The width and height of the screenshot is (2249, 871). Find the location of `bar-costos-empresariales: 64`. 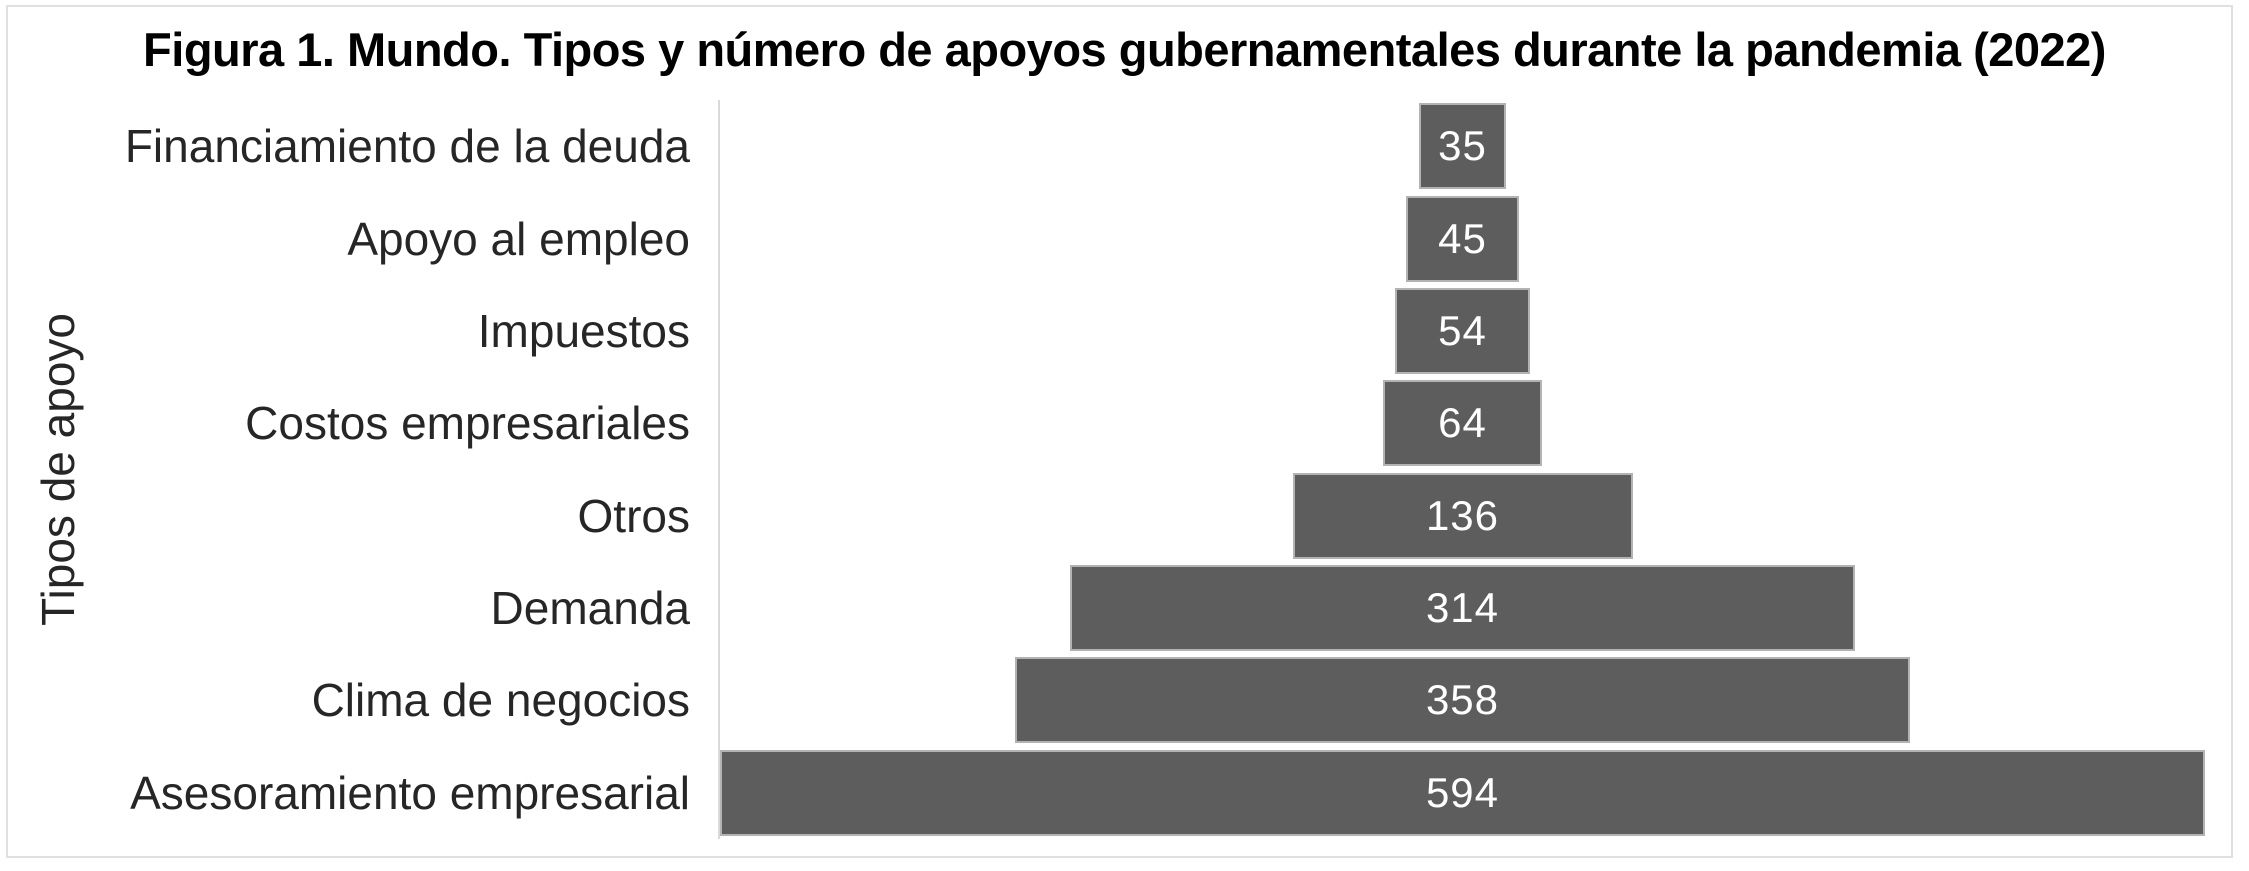

bar-costos-empresariales: 64 is located at coordinates (1462, 423).